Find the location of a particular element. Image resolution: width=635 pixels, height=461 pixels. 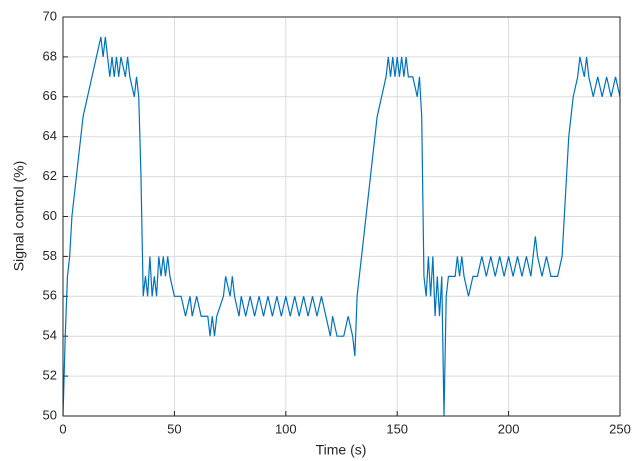

y-tick-label: 70 is located at coordinates (50, 15).